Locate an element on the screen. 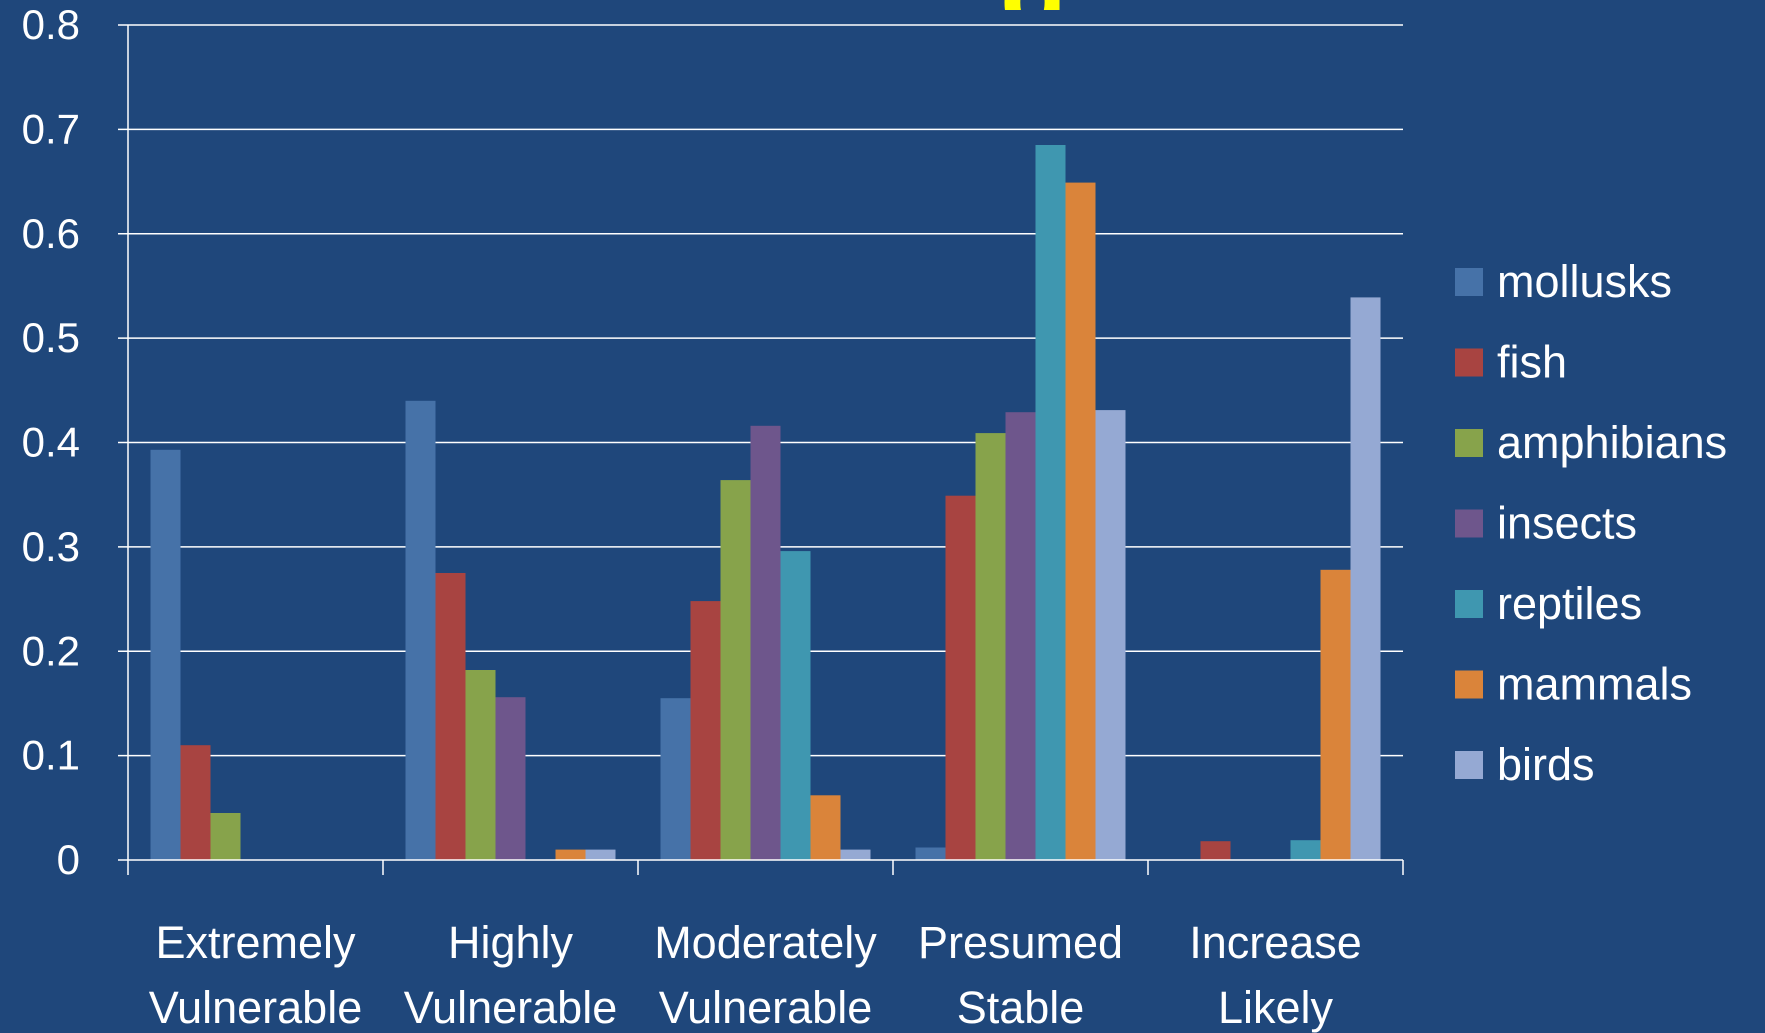 The image size is (1765, 1033). legend-label-mammals: mammals is located at coordinates (1594, 684).